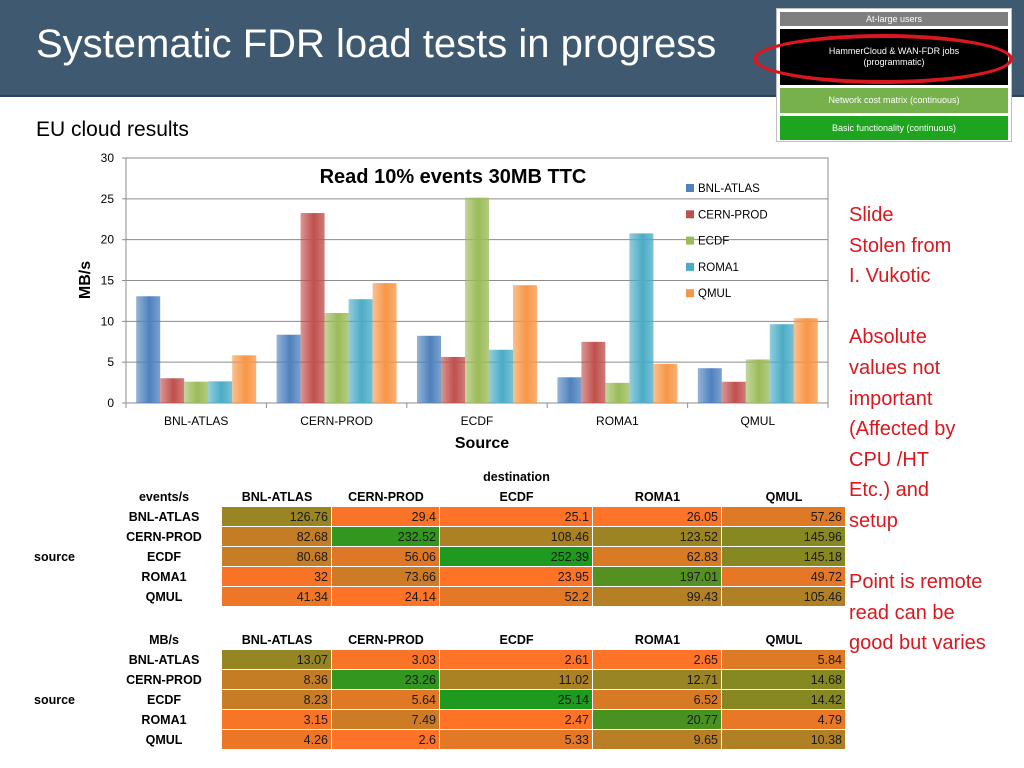  What do you see at coordinates (894, 19) in the screenshot?
I see `pyramid-level-at-large-users: At-large users` at bounding box center [894, 19].